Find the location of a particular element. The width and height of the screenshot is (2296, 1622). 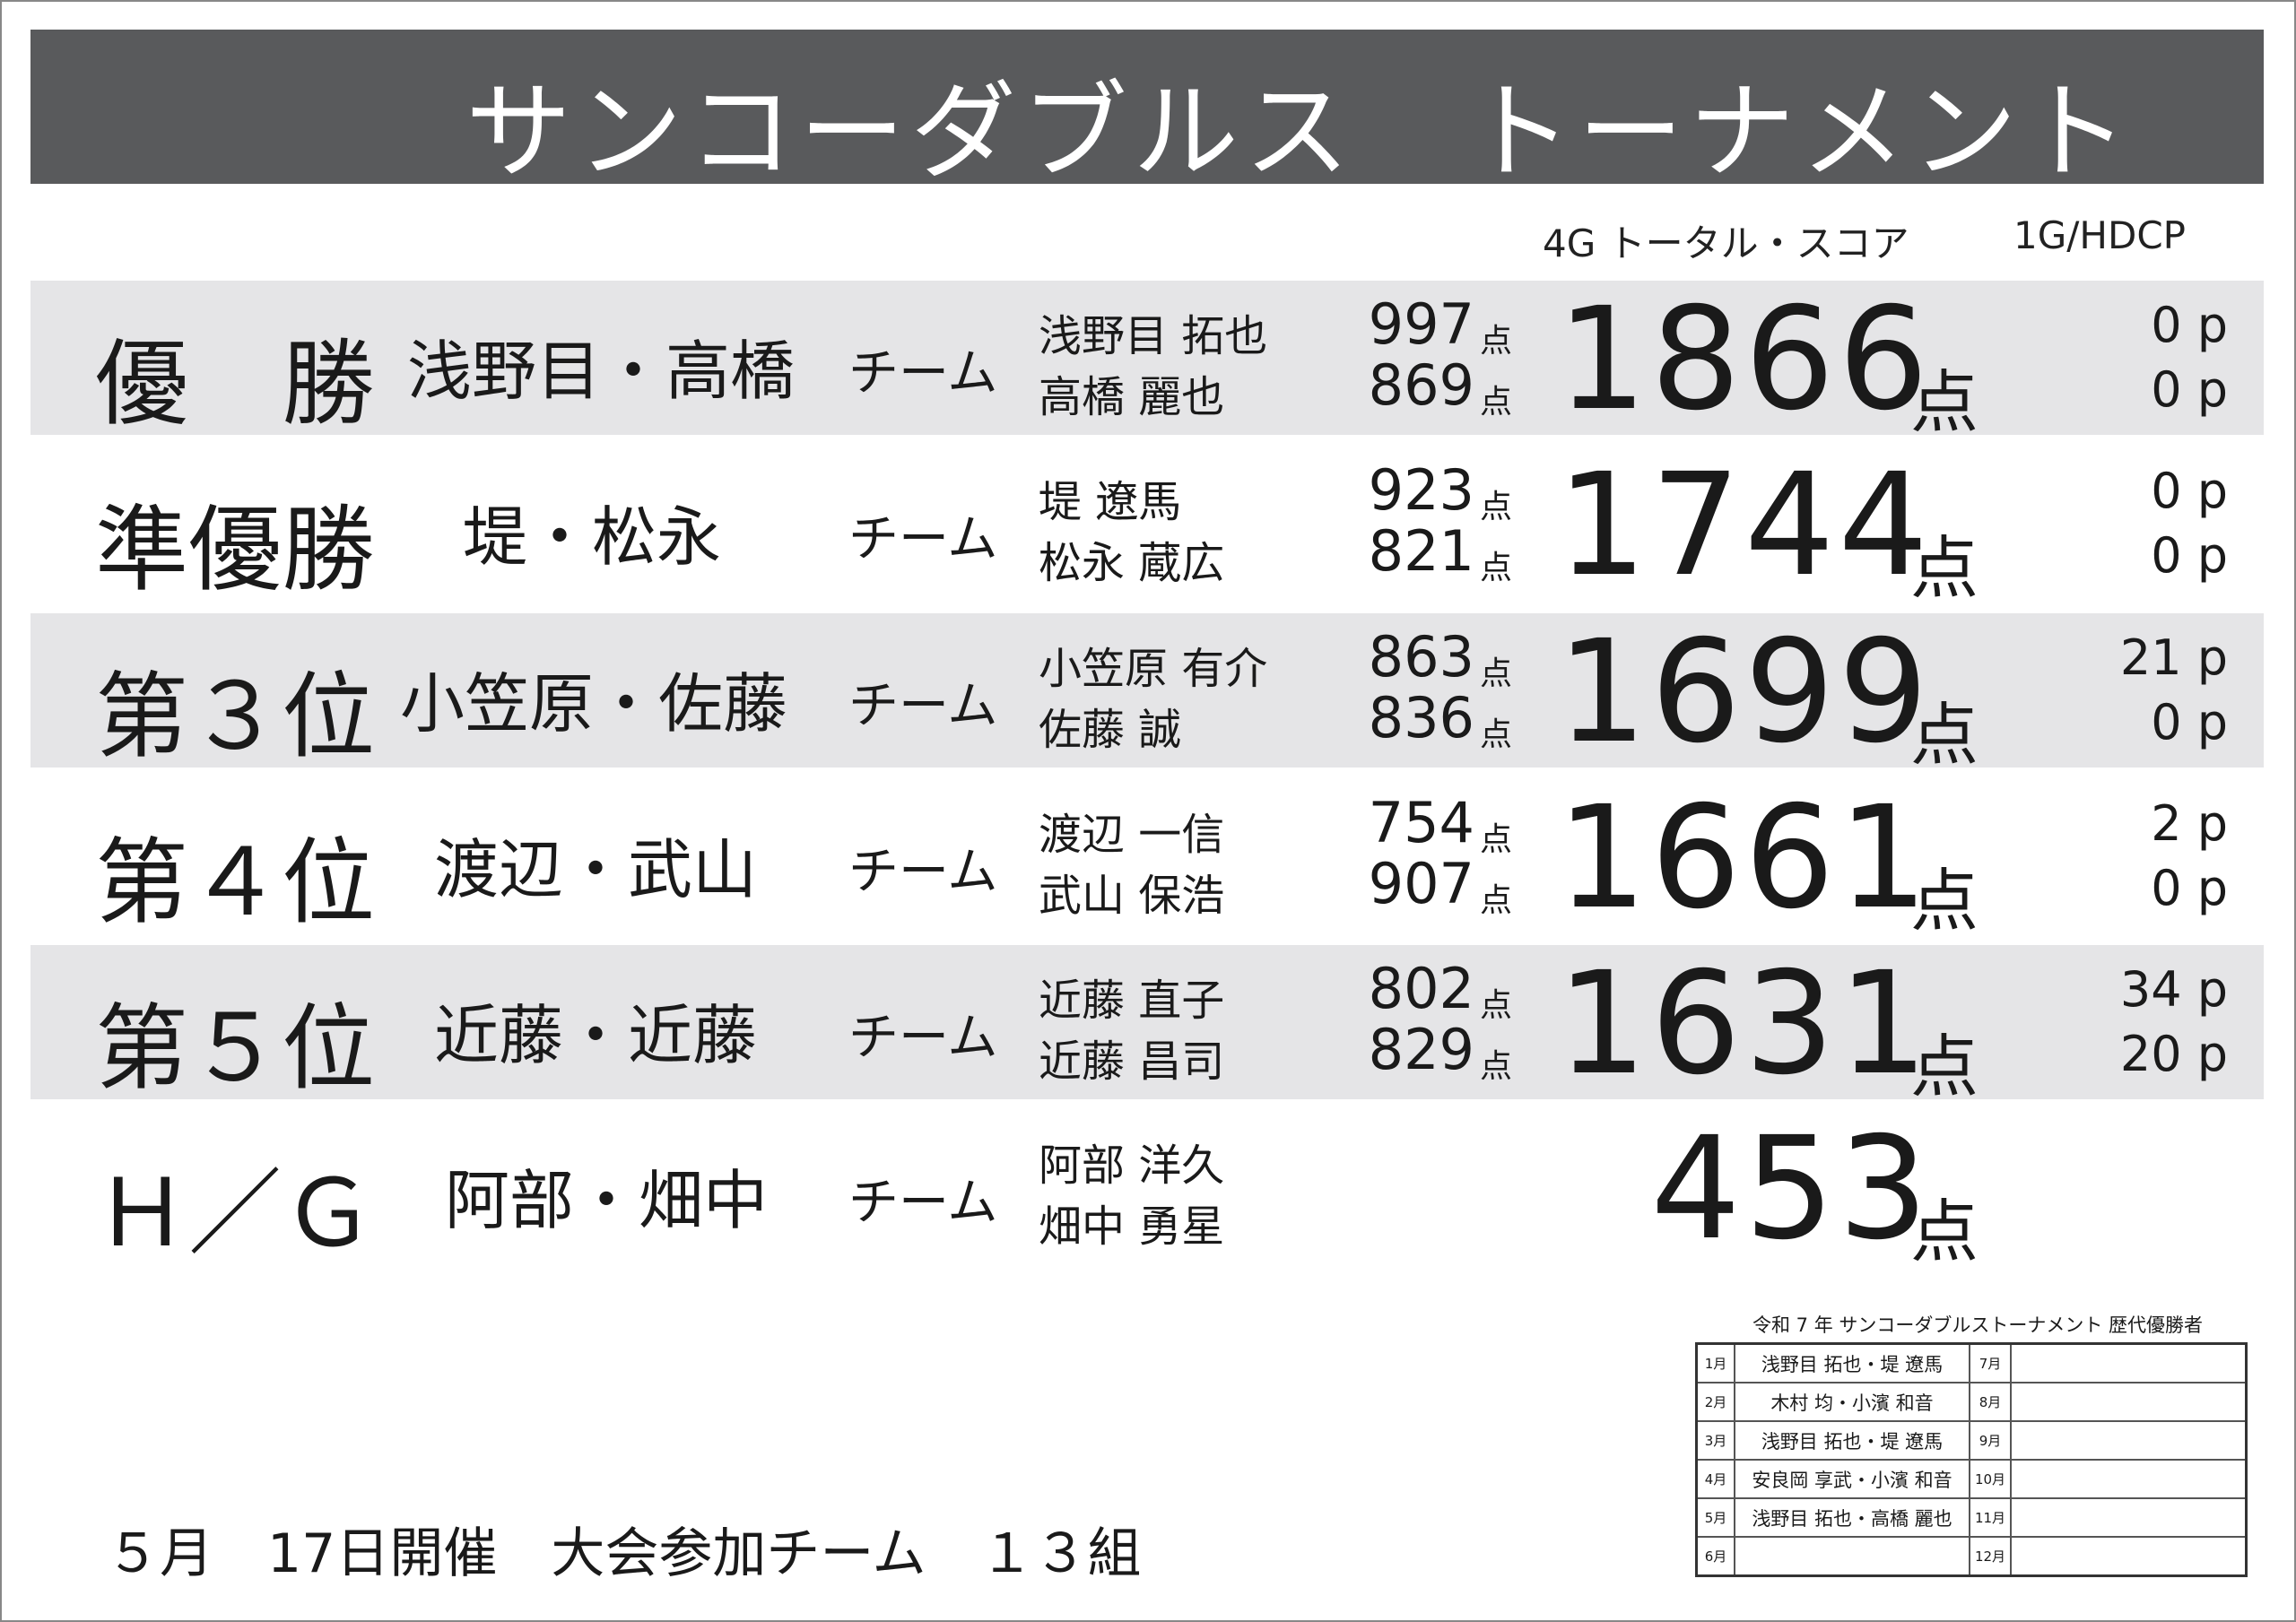

page-title: サンコーダブルス トーナメント is located at coordinates (1300, 132).